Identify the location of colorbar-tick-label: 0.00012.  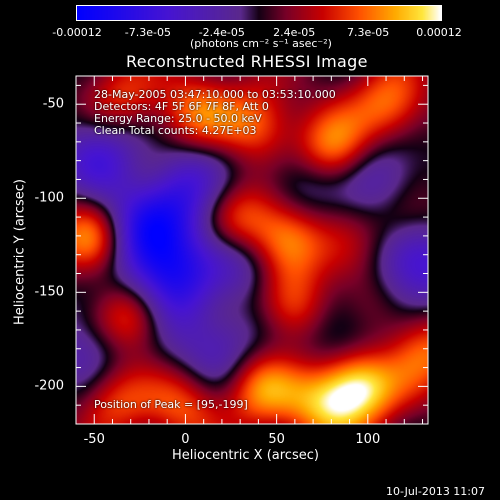
(439, 32).